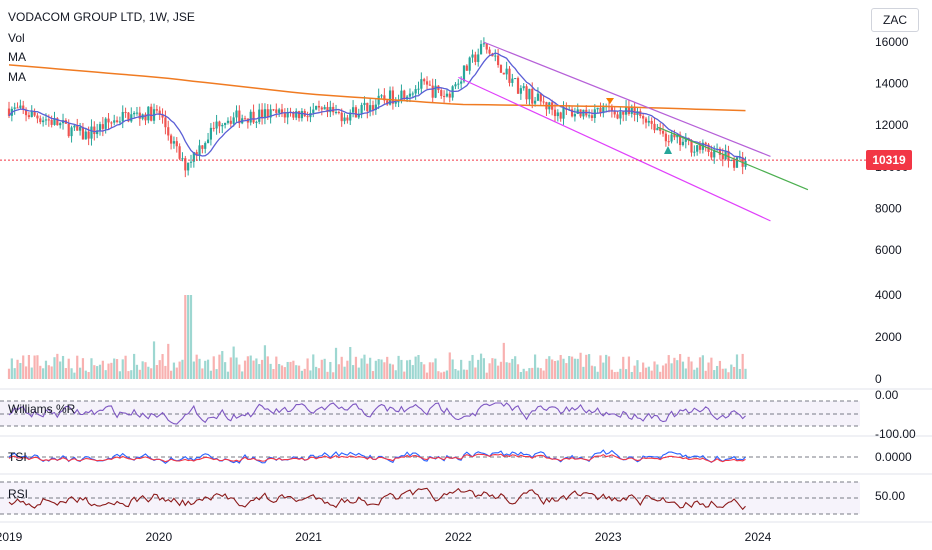 The image size is (932, 550). I want to click on legend-ma-2: MA, so click(17, 77).